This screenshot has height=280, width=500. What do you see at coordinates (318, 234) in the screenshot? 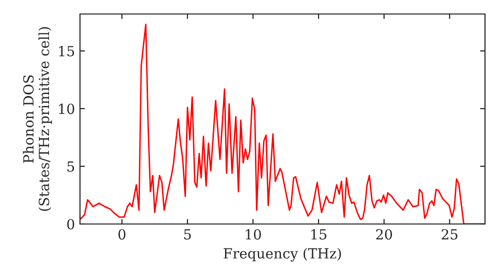
I see `x-tick-label: 15` at bounding box center [318, 234].